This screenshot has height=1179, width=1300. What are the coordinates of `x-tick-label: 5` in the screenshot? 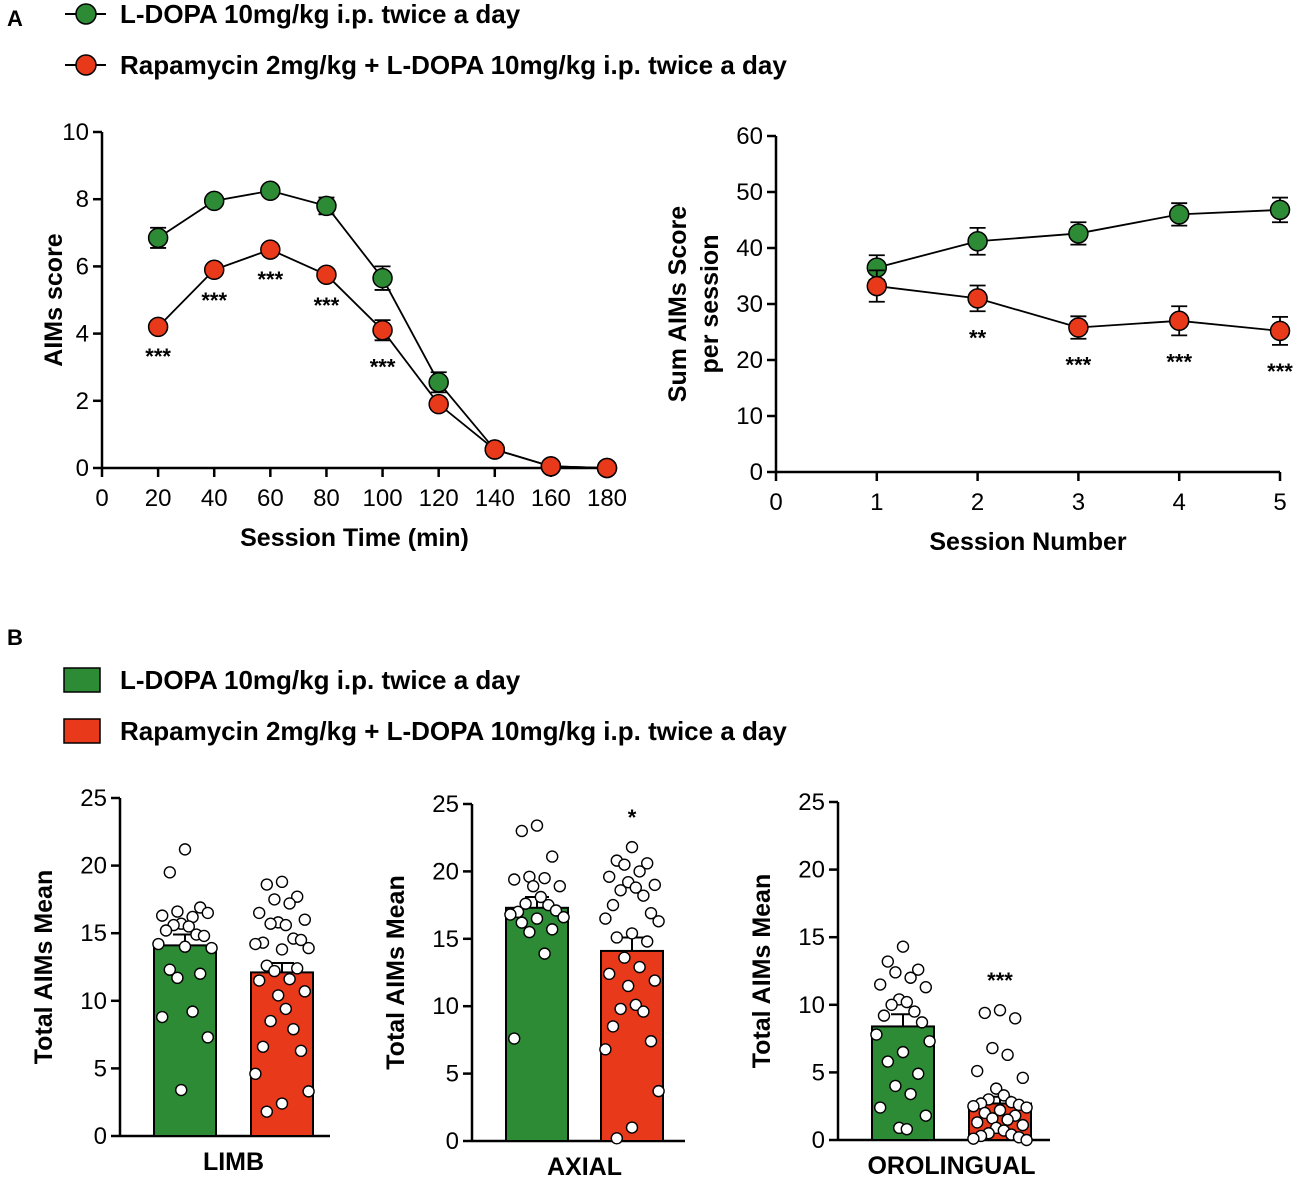 It's located at (1279, 502).